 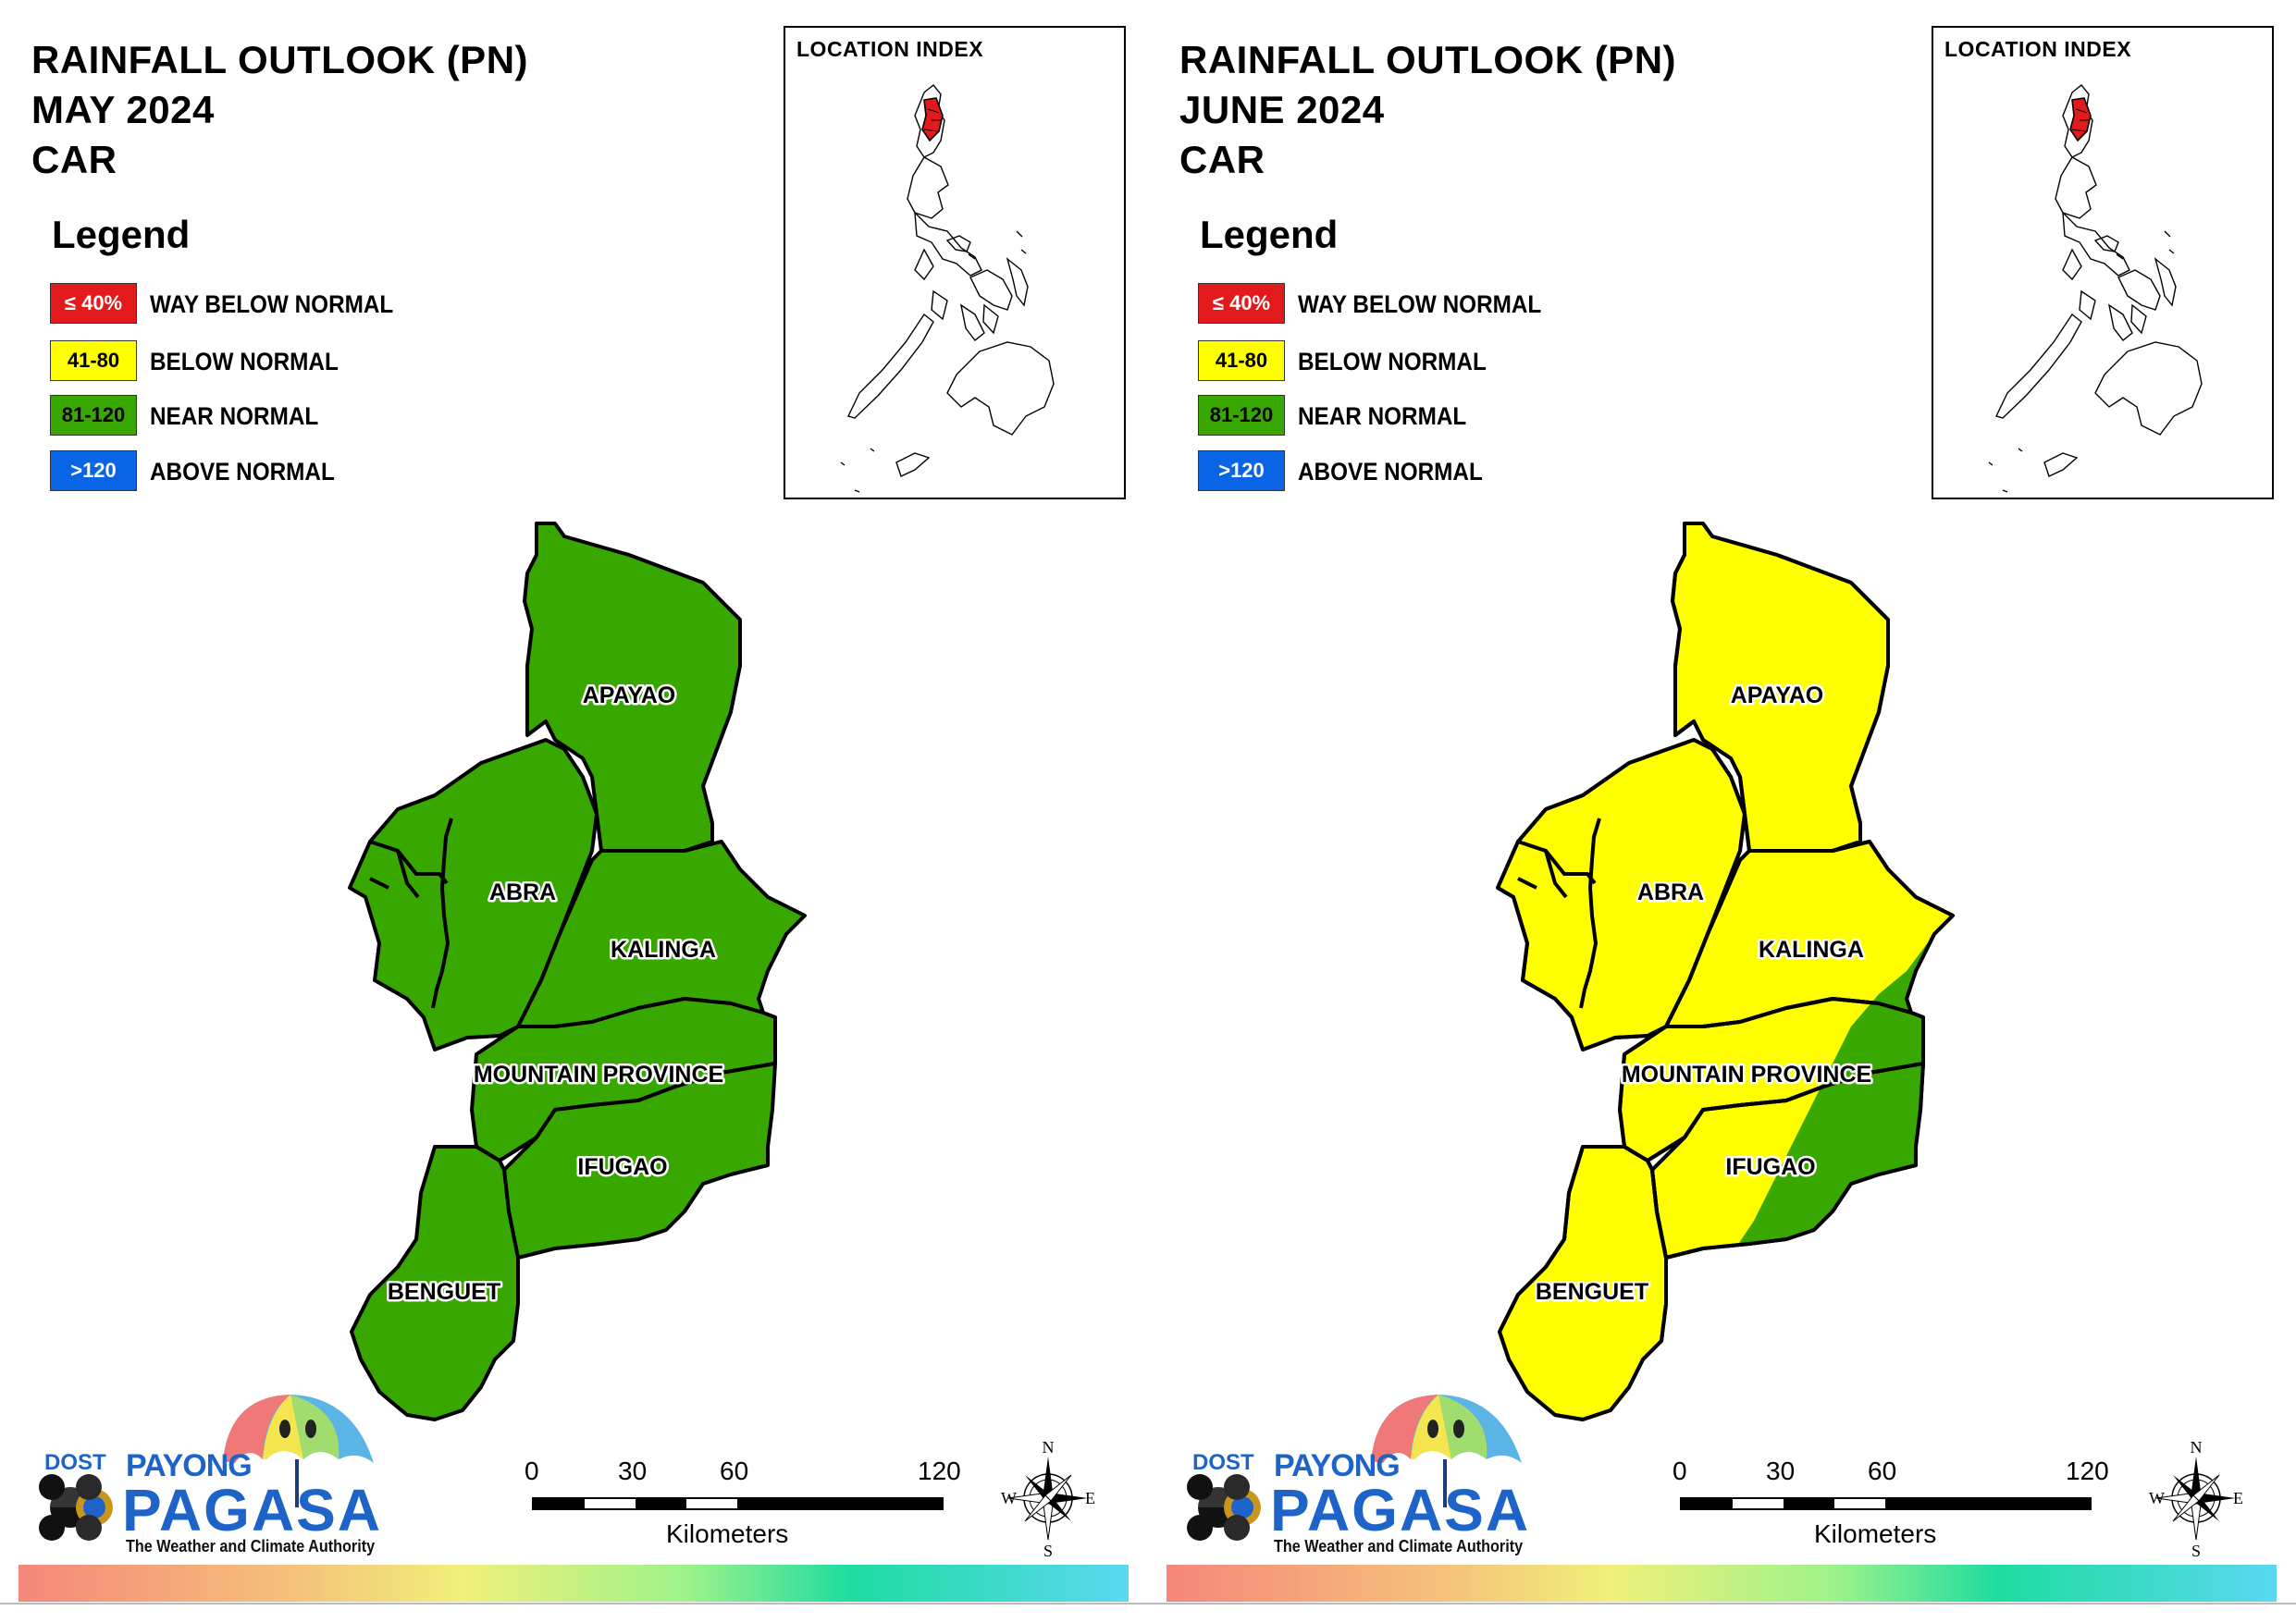 What do you see at coordinates (1282, 109) in the screenshot?
I see `title-line-2: JUNE 2024` at bounding box center [1282, 109].